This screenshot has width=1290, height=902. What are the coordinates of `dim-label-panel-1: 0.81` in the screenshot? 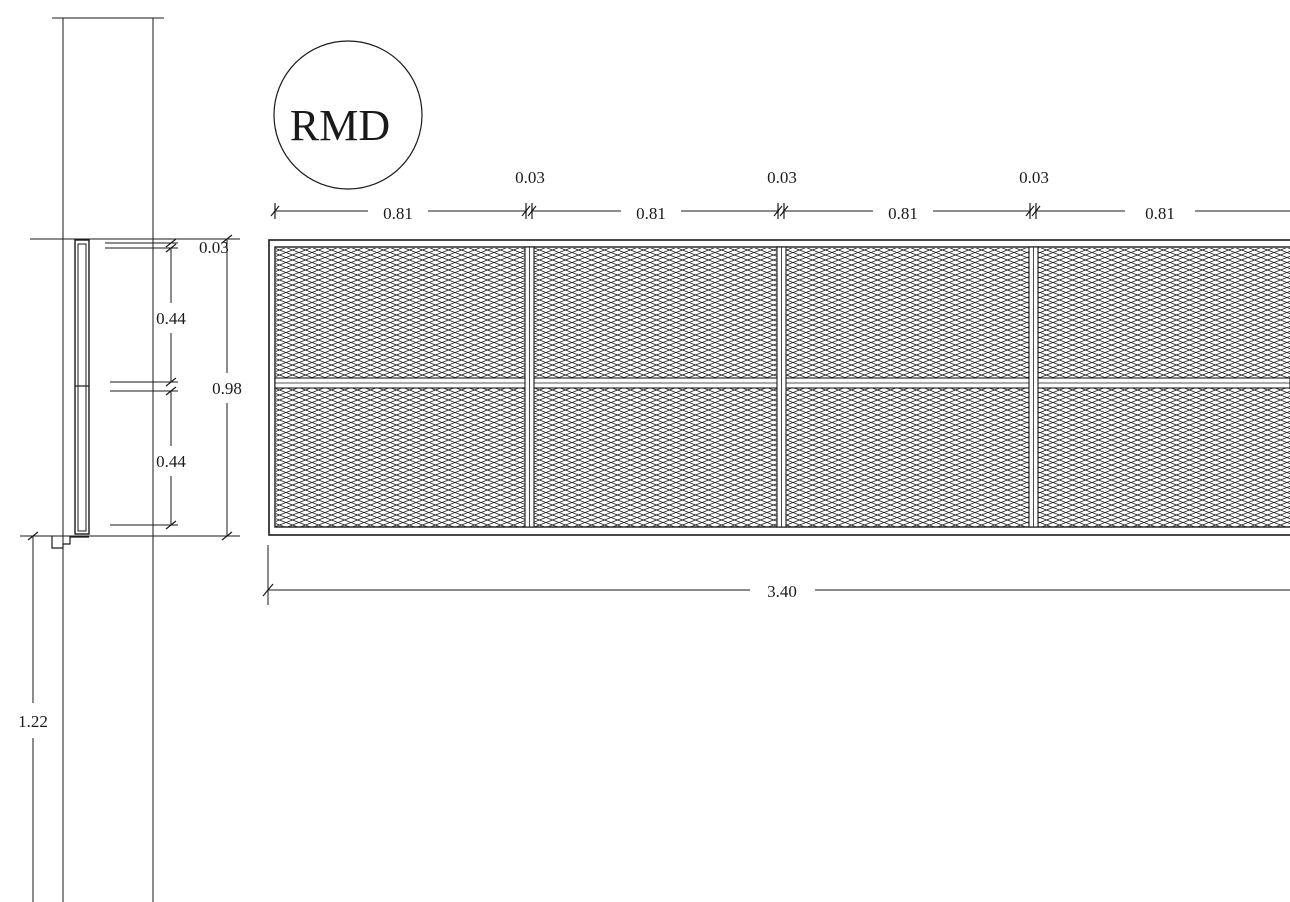 It's located at (398, 213).